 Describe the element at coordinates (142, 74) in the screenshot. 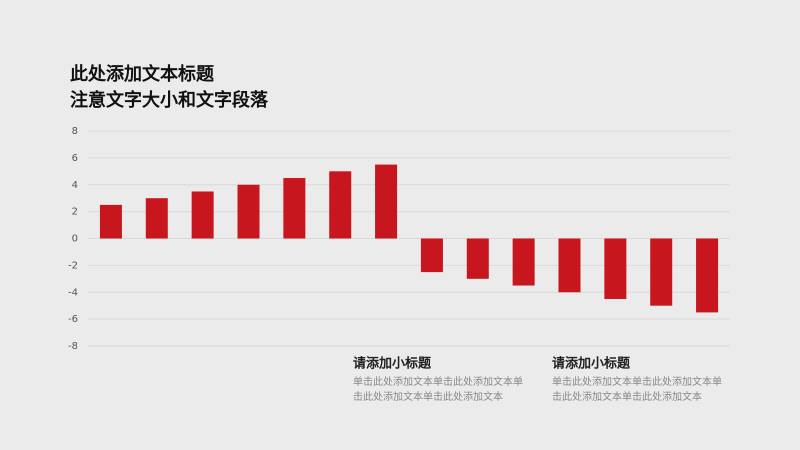

I see `chart-title: 此处添加文本标题` at that location.